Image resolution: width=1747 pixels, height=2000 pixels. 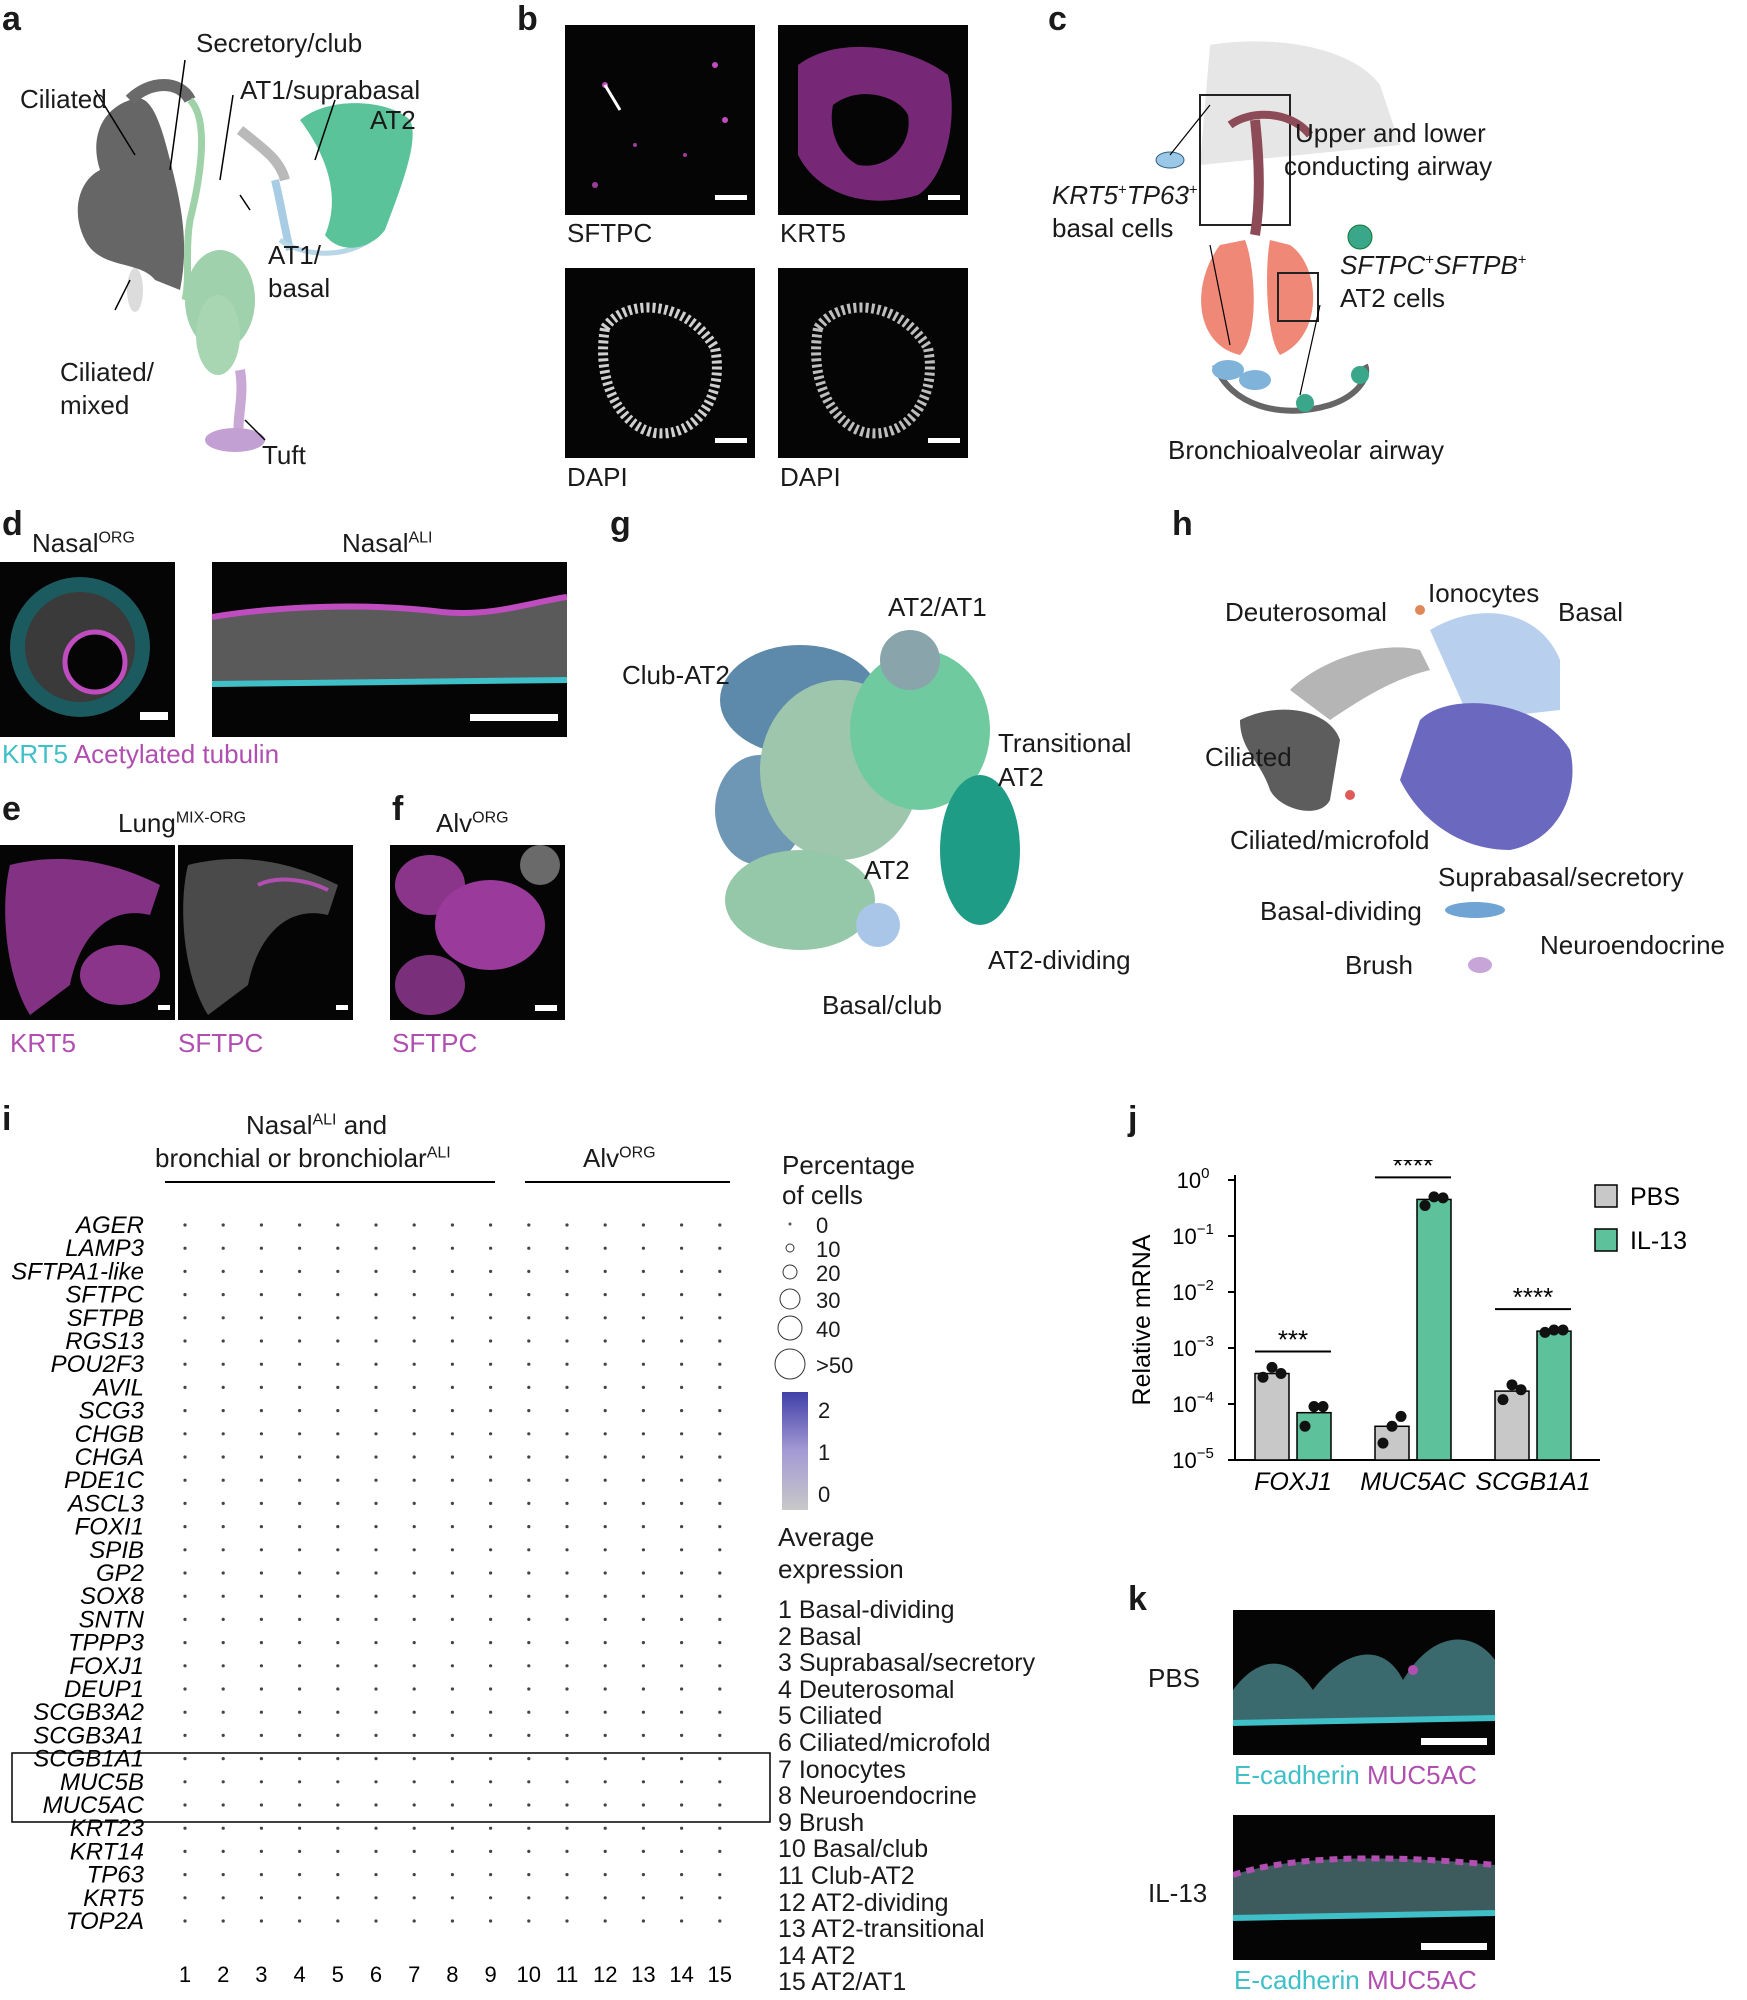 What do you see at coordinates (112, 1411) in the screenshot?
I see `gene-label: SCG3` at bounding box center [112, 1411].